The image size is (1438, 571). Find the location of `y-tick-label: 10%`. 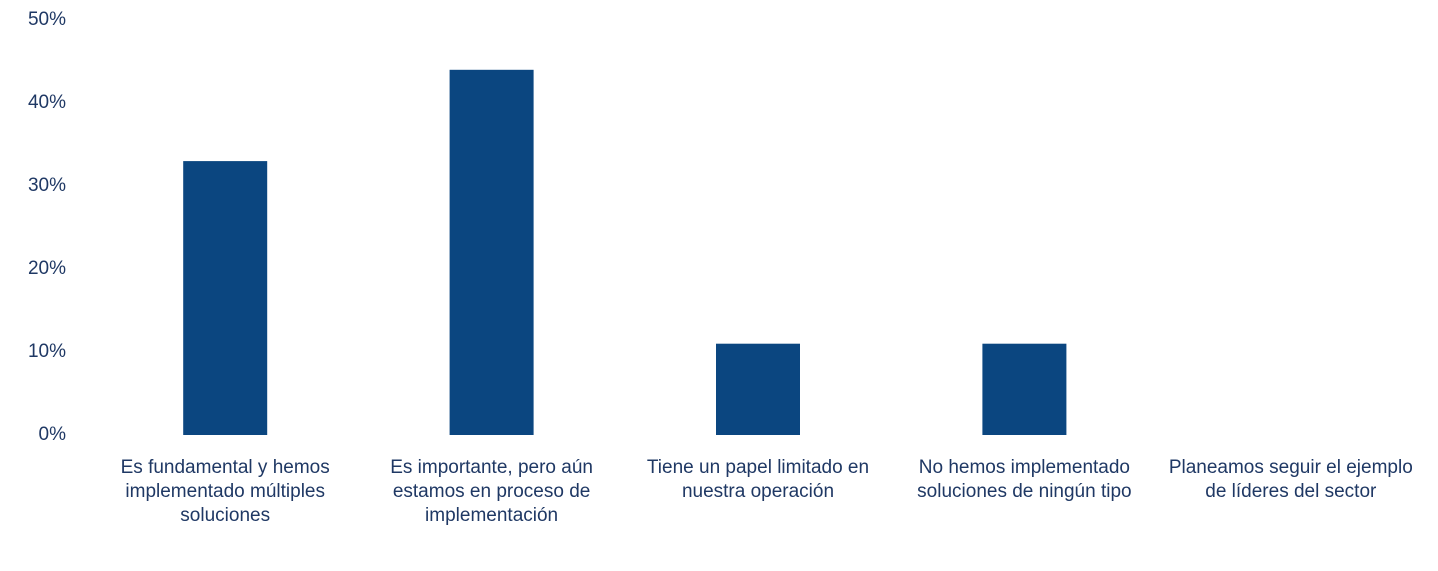

y-tick-label: 10% is located at coordinates (47, 351).